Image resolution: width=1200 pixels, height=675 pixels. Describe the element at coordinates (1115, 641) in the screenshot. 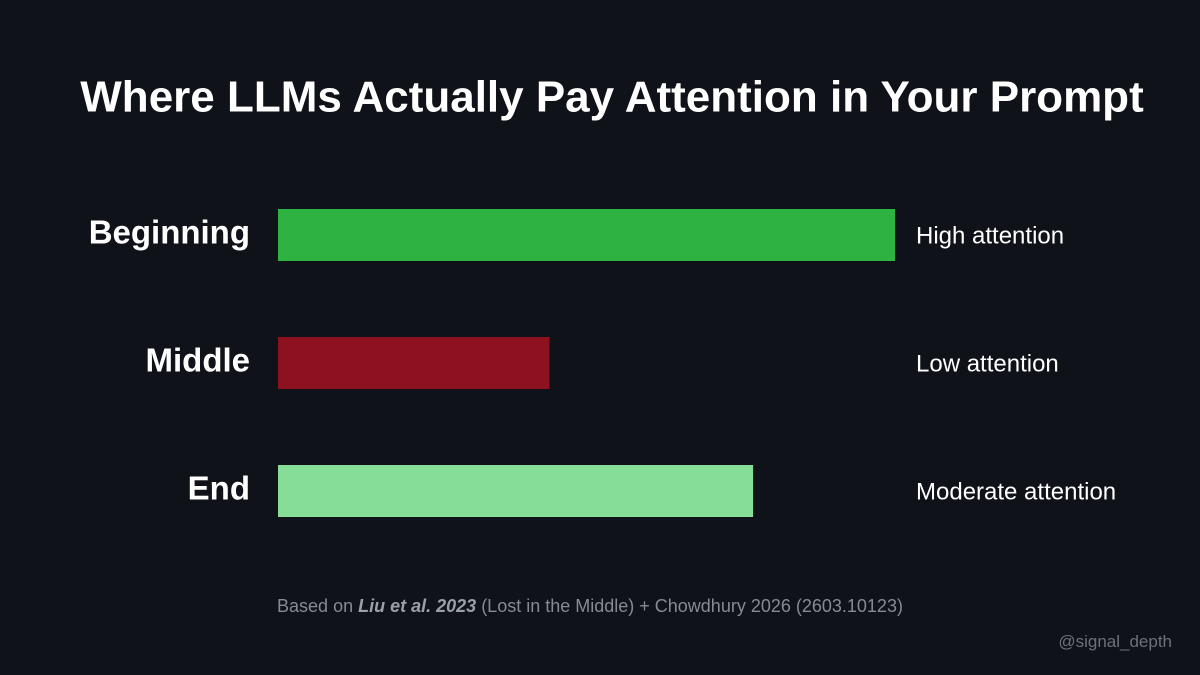

I see `watermark: @signal_depth` at that location.